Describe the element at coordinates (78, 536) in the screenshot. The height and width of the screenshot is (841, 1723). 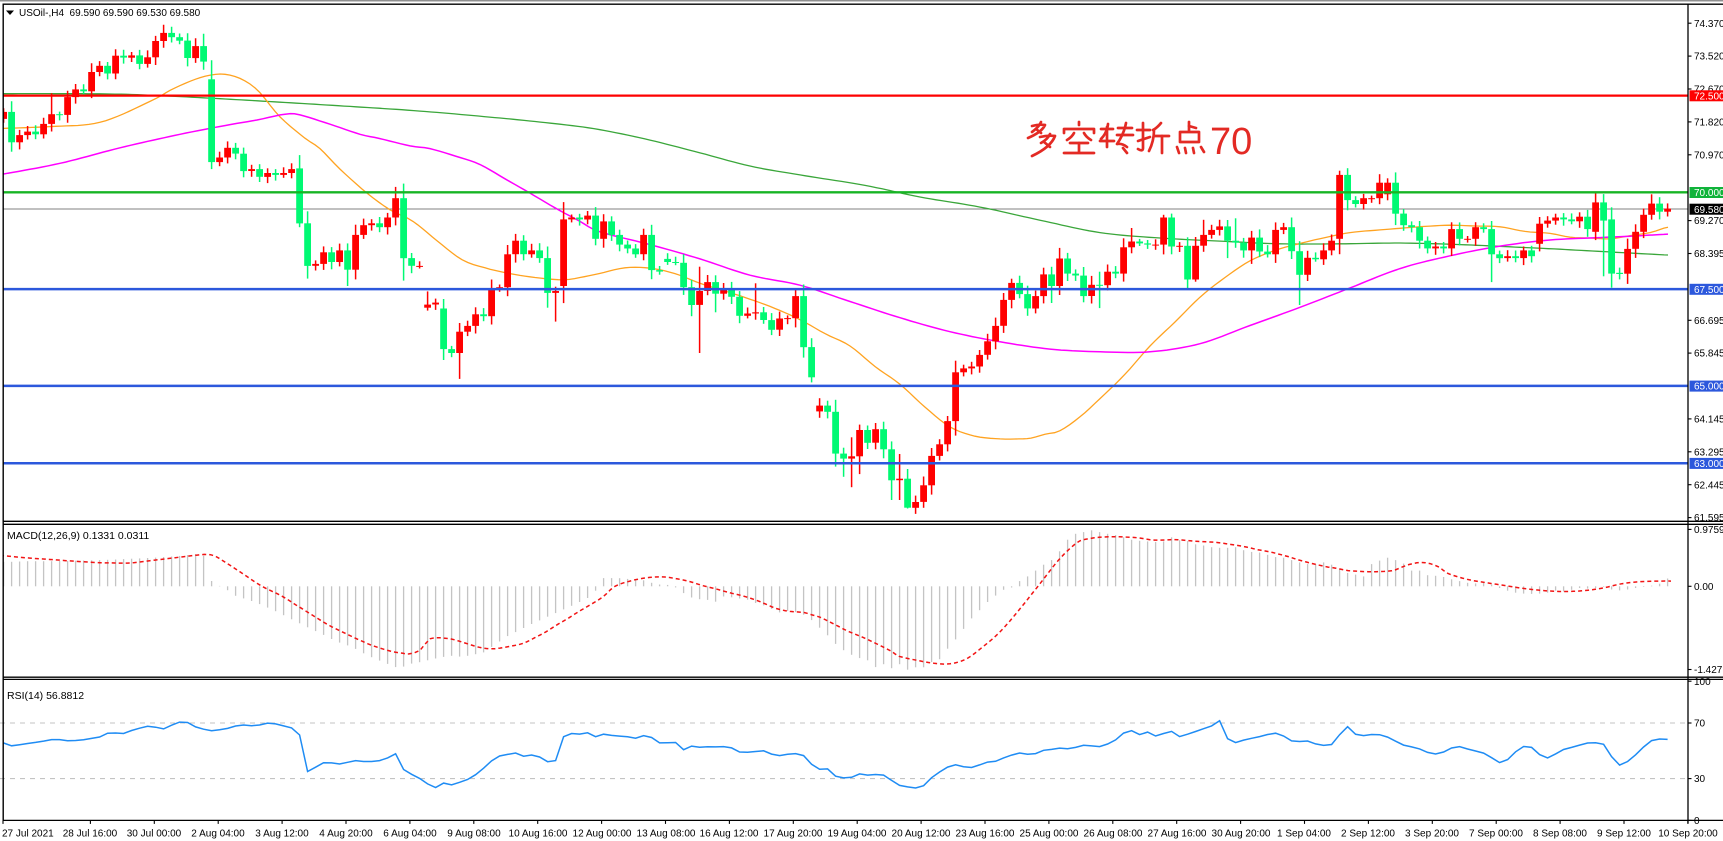
I see `svg-text: MACD(12,26,9) 0.1331 0.0311` at that location.